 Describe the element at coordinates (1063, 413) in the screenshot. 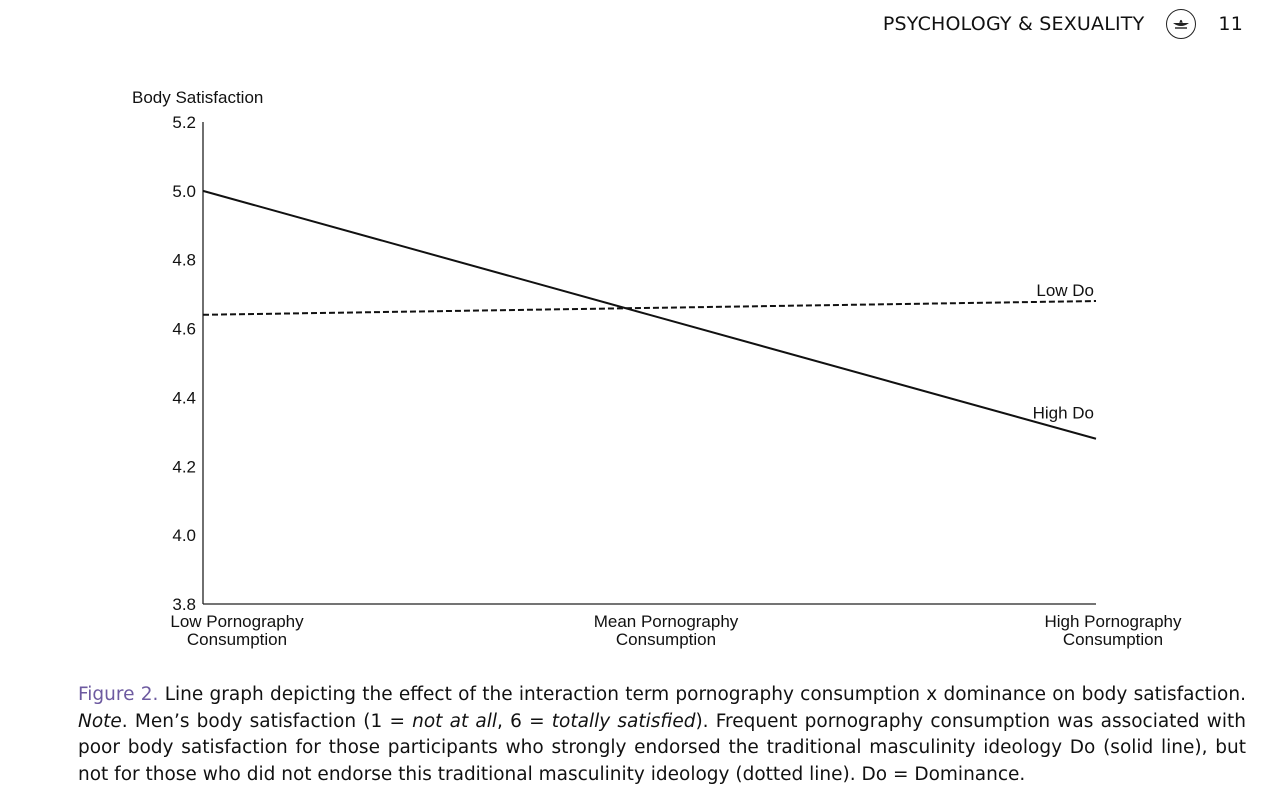

I see `high-do-series-label: High Do` at that location.